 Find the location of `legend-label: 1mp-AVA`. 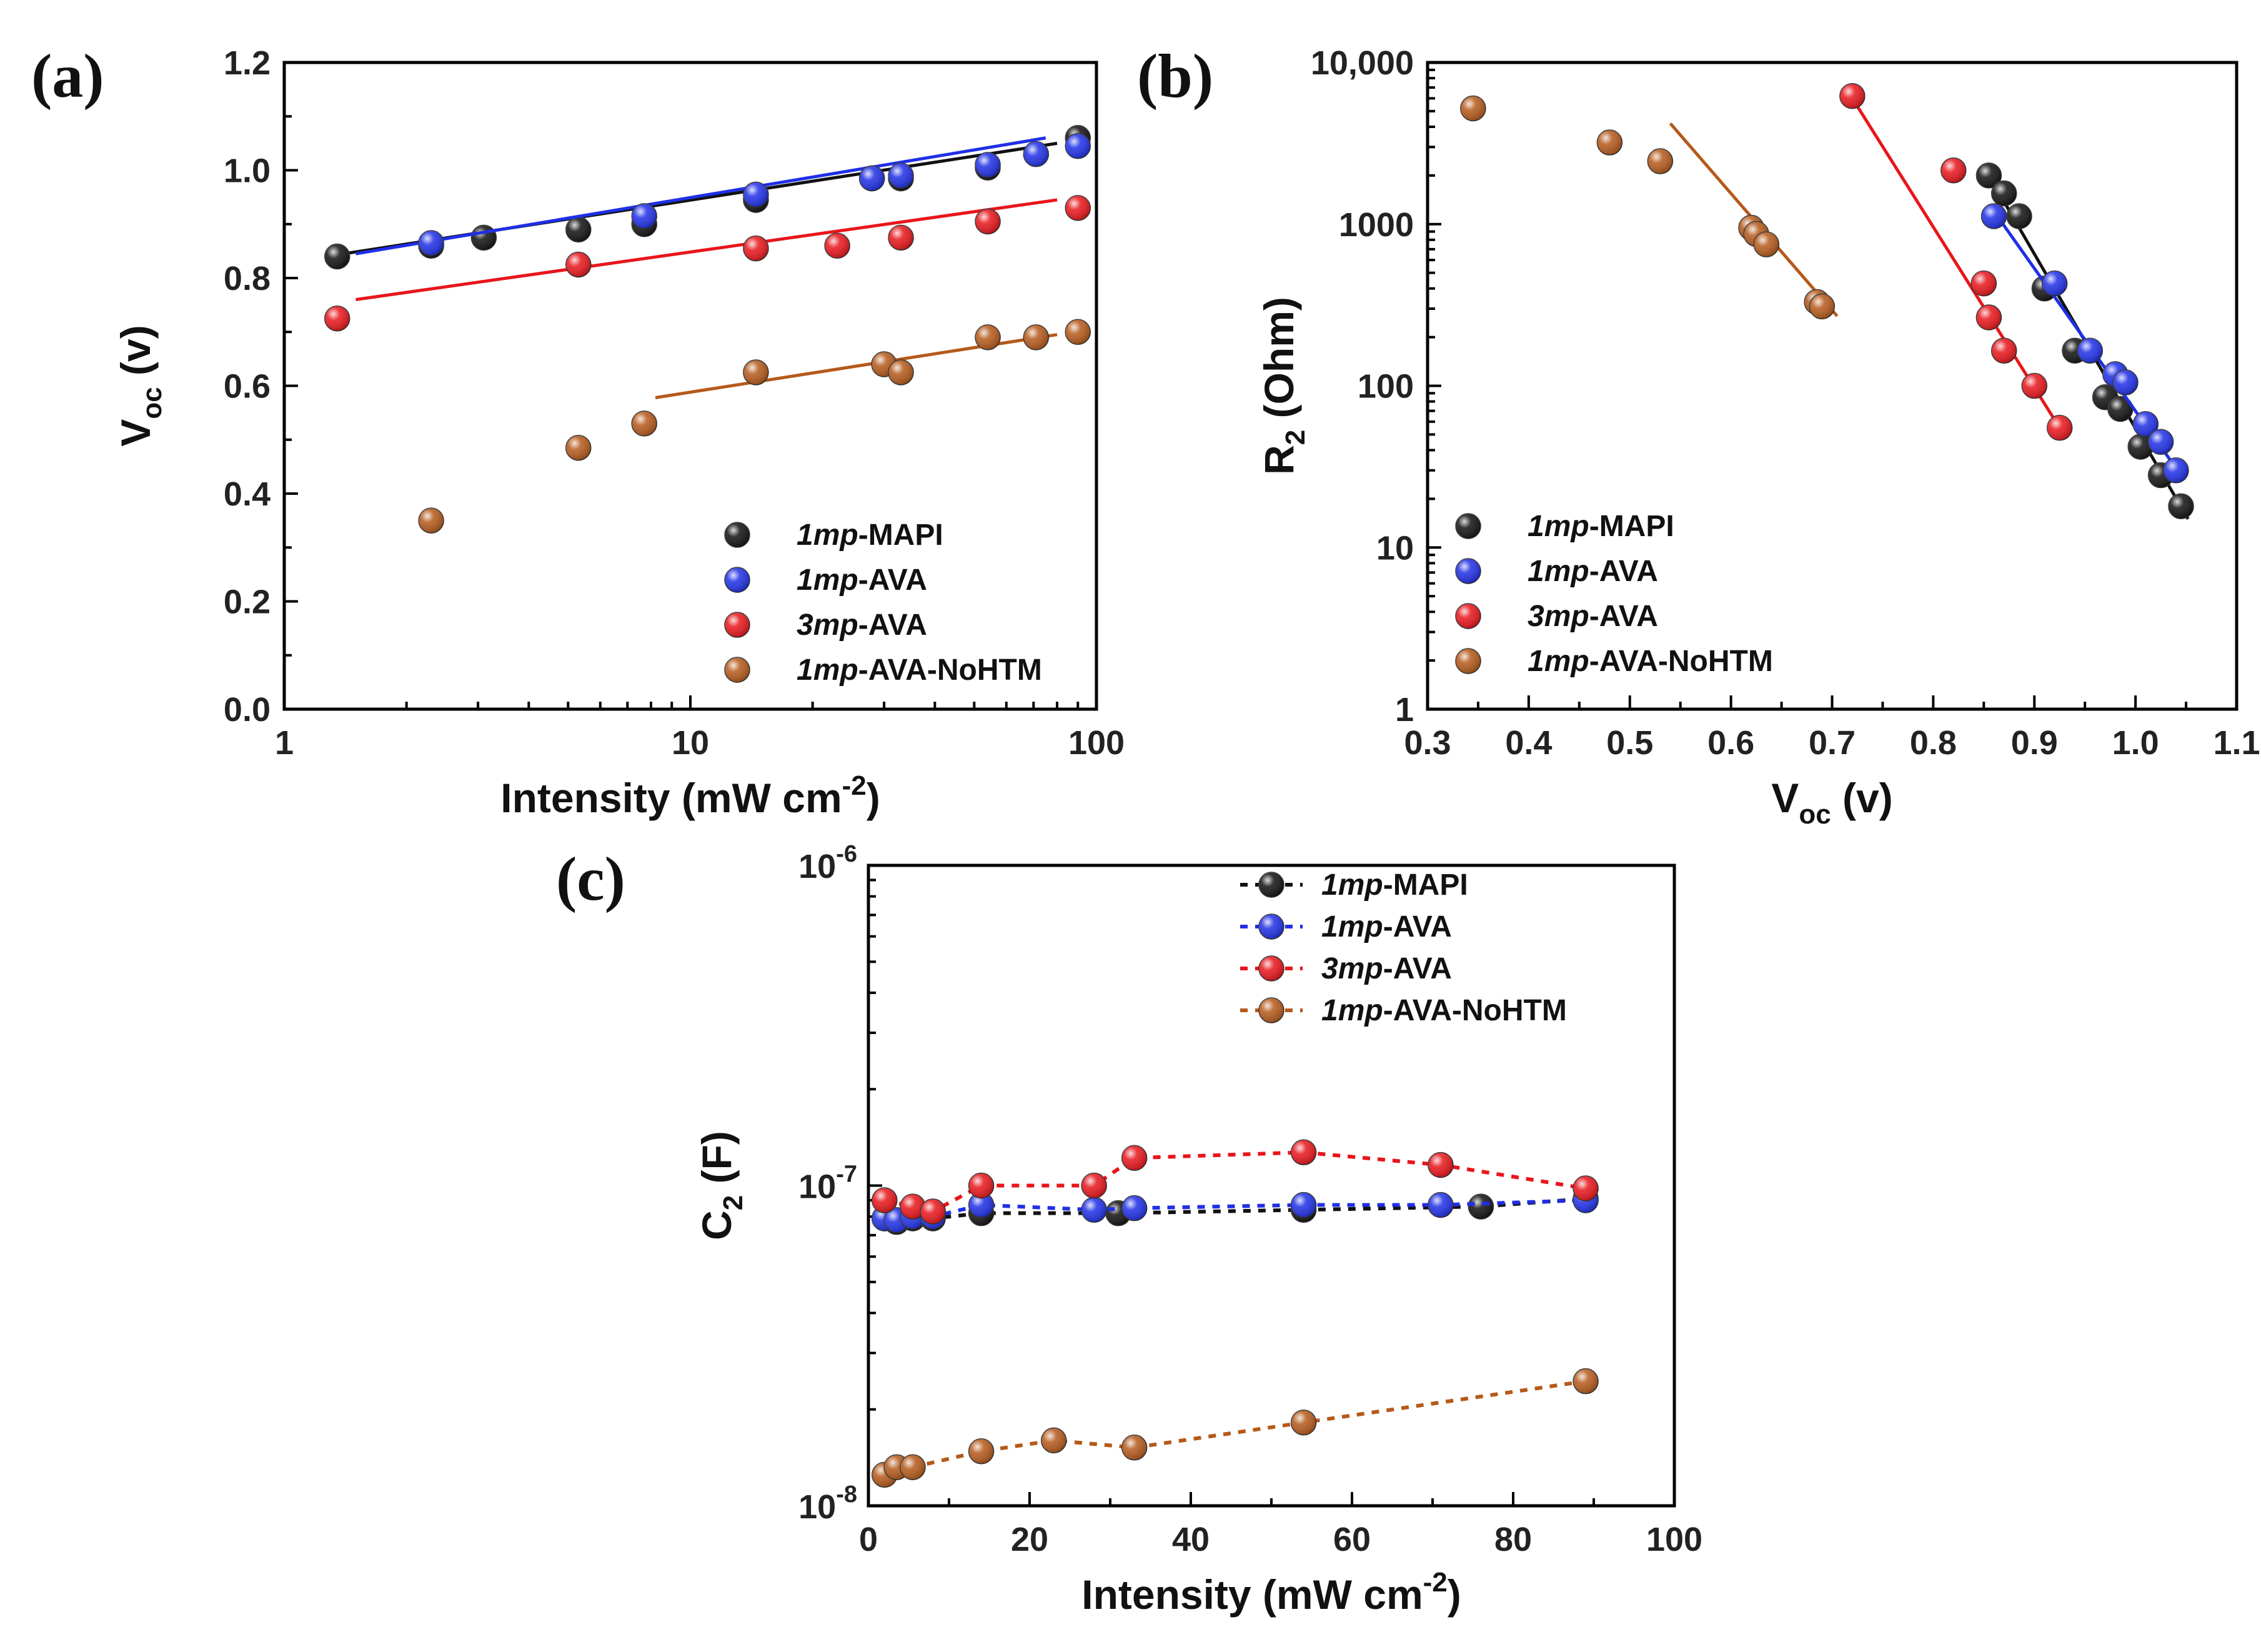

legend-label: 1mp-AVA is located at coordinates (1593, 571).